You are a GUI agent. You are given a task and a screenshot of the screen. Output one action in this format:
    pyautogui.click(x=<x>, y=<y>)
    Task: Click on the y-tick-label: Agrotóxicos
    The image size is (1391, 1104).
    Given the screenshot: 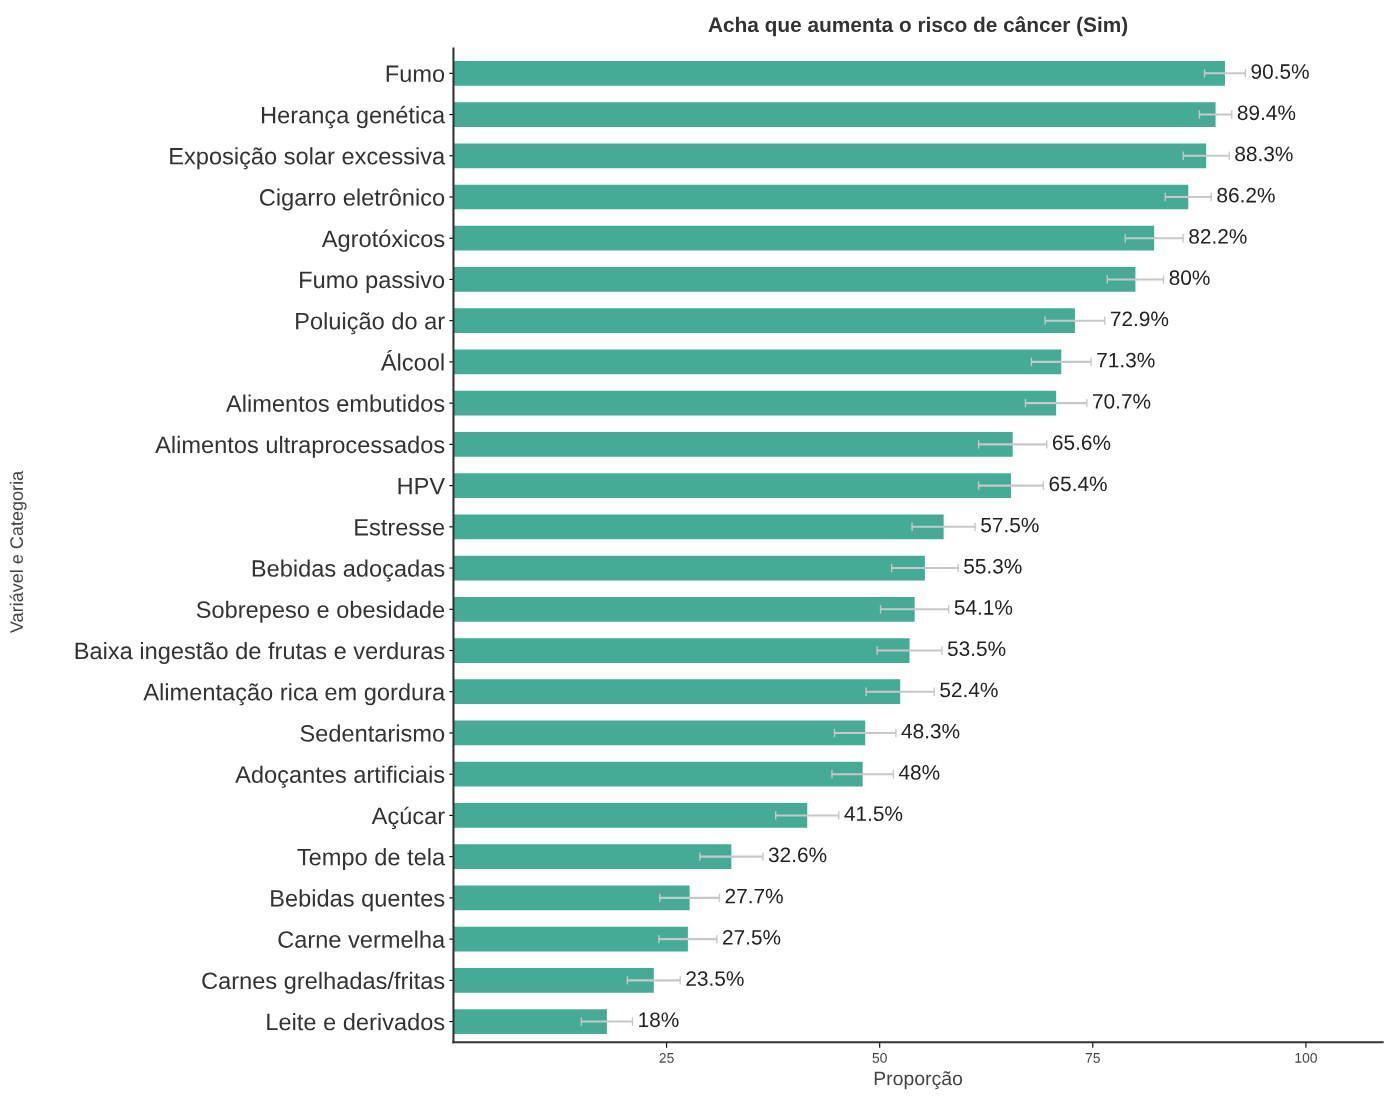 What is the action you would take?
    pyautogui.click(x=383, y=240)
    